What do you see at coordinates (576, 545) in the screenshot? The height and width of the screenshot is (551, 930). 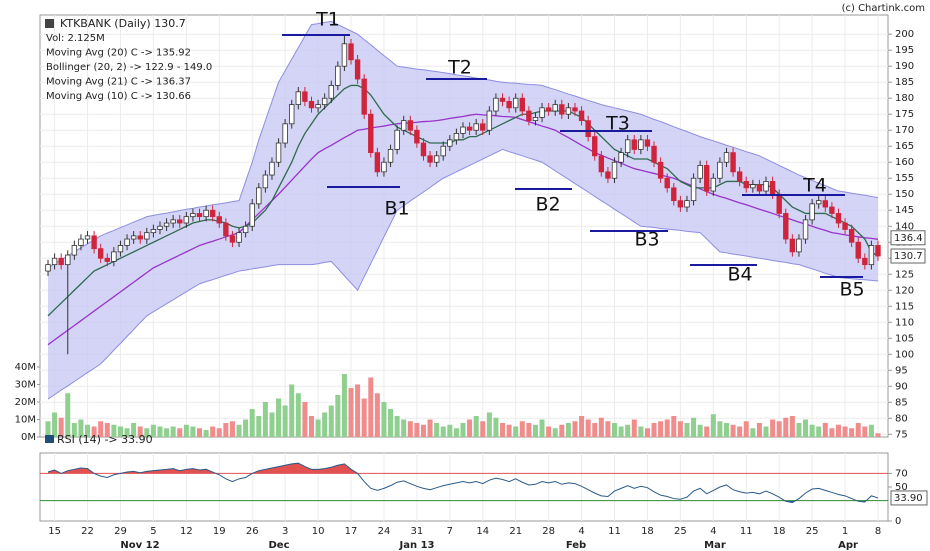 I see `month-label: Feb` at bounding box center [576, 545].